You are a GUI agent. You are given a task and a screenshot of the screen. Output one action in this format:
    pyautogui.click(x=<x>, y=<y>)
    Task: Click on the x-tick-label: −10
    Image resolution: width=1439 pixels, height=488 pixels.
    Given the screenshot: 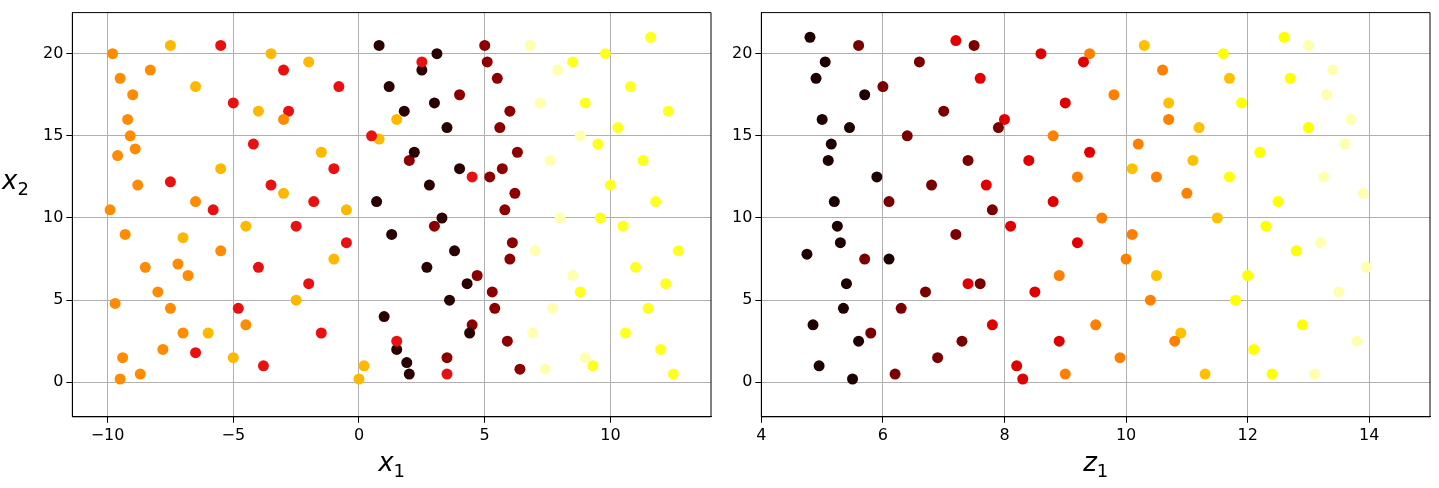 What is the action you would take?
    pyautogui.click(x=107, y=434)
    